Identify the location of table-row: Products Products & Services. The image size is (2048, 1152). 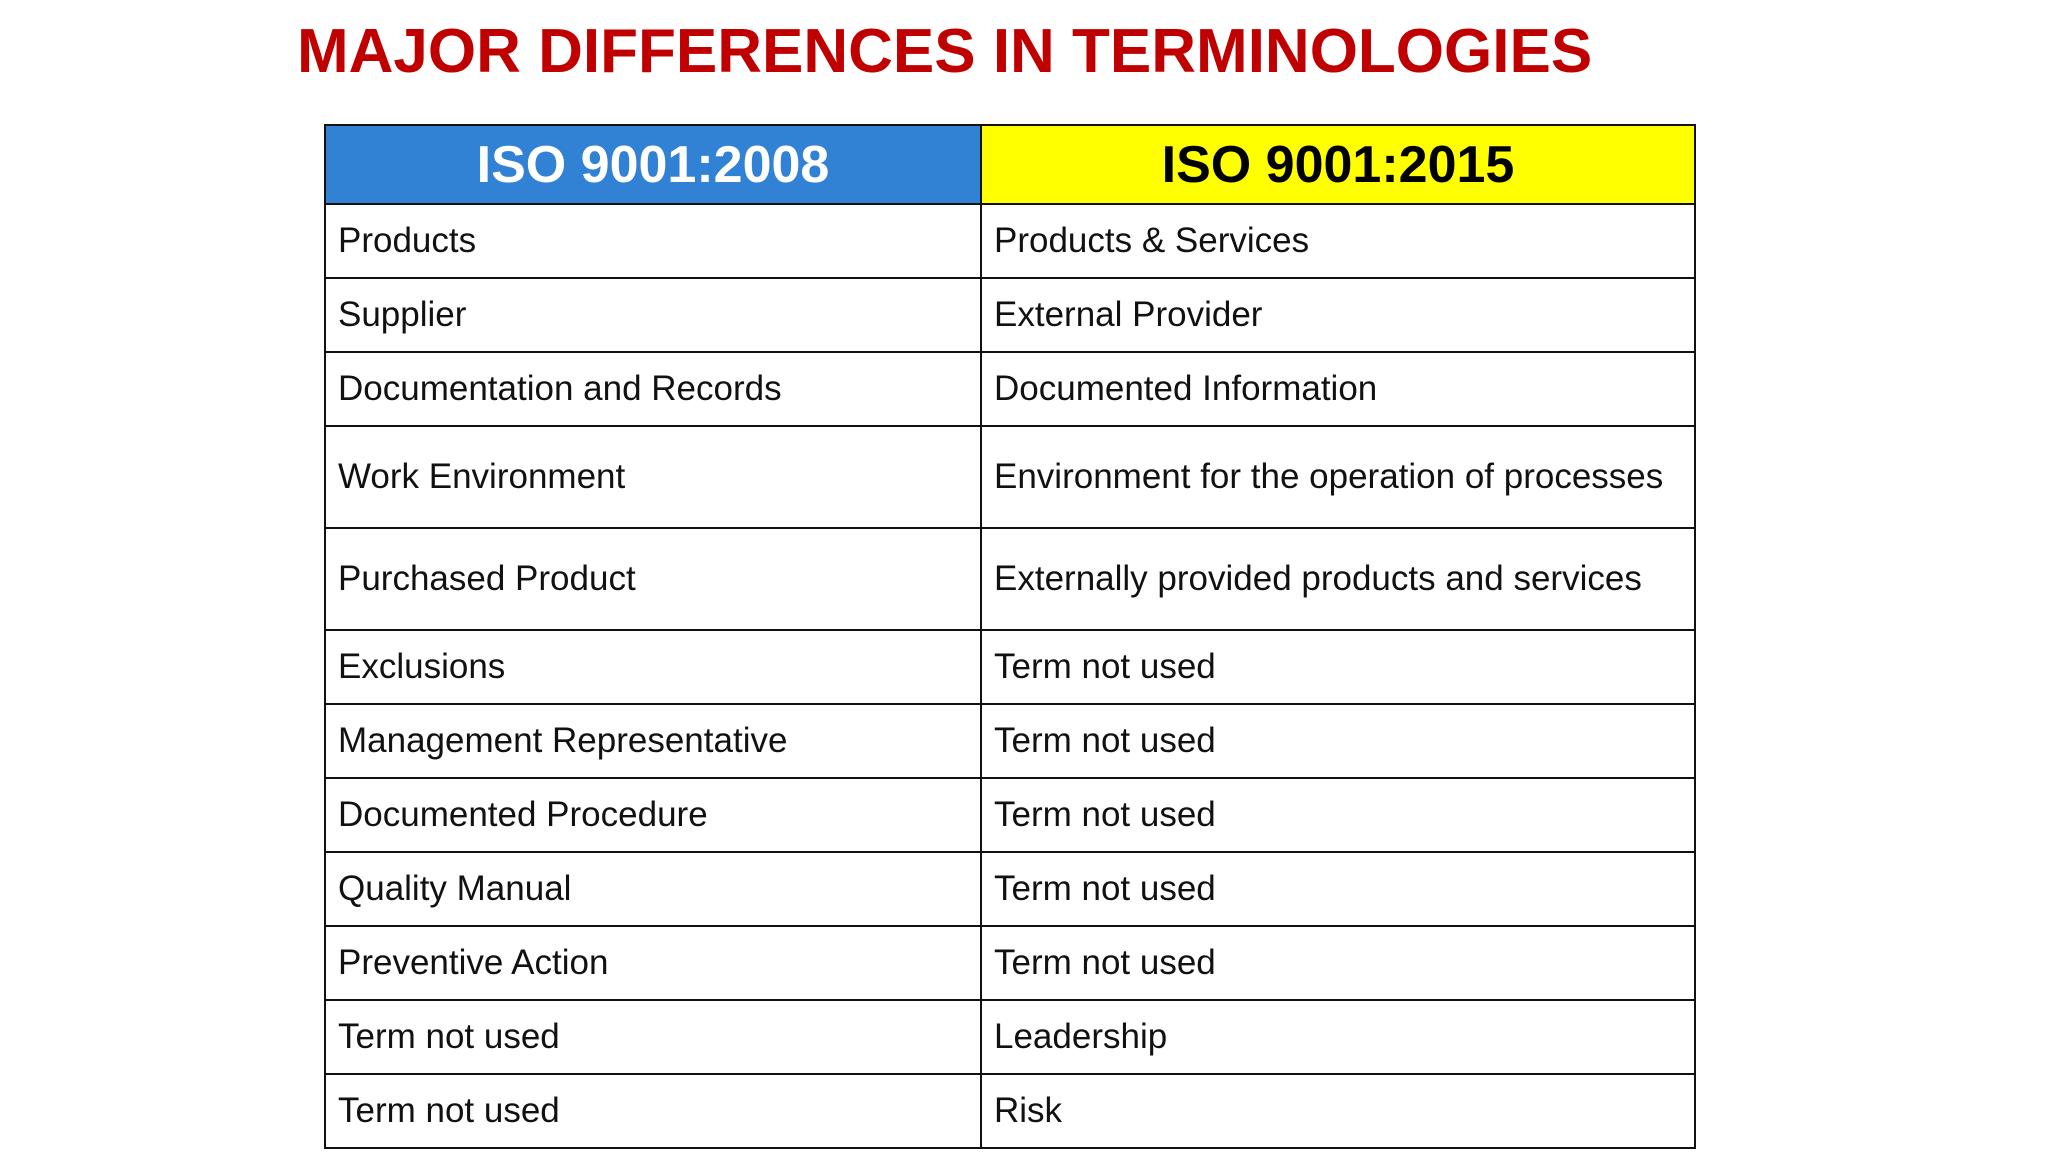
(1010, 241).